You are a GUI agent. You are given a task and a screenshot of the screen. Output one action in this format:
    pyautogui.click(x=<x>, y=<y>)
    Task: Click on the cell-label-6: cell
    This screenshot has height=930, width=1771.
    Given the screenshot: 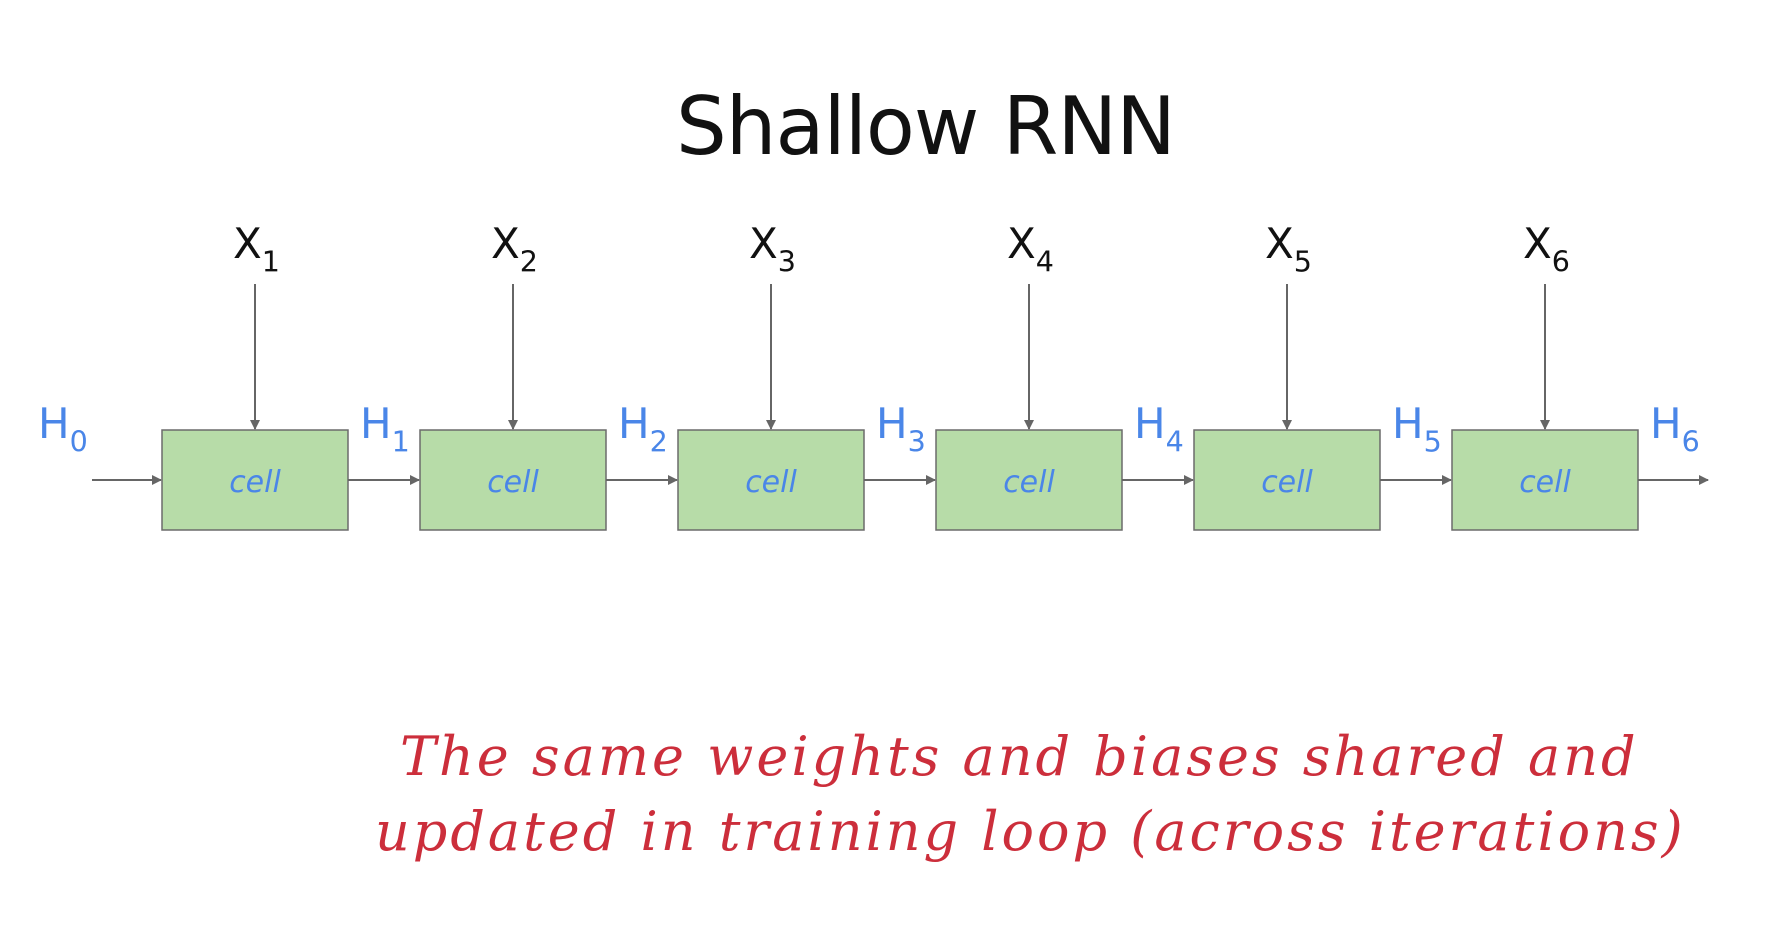 What is the action you would take?
    pyautogui.click(x=1545, y=482)
    